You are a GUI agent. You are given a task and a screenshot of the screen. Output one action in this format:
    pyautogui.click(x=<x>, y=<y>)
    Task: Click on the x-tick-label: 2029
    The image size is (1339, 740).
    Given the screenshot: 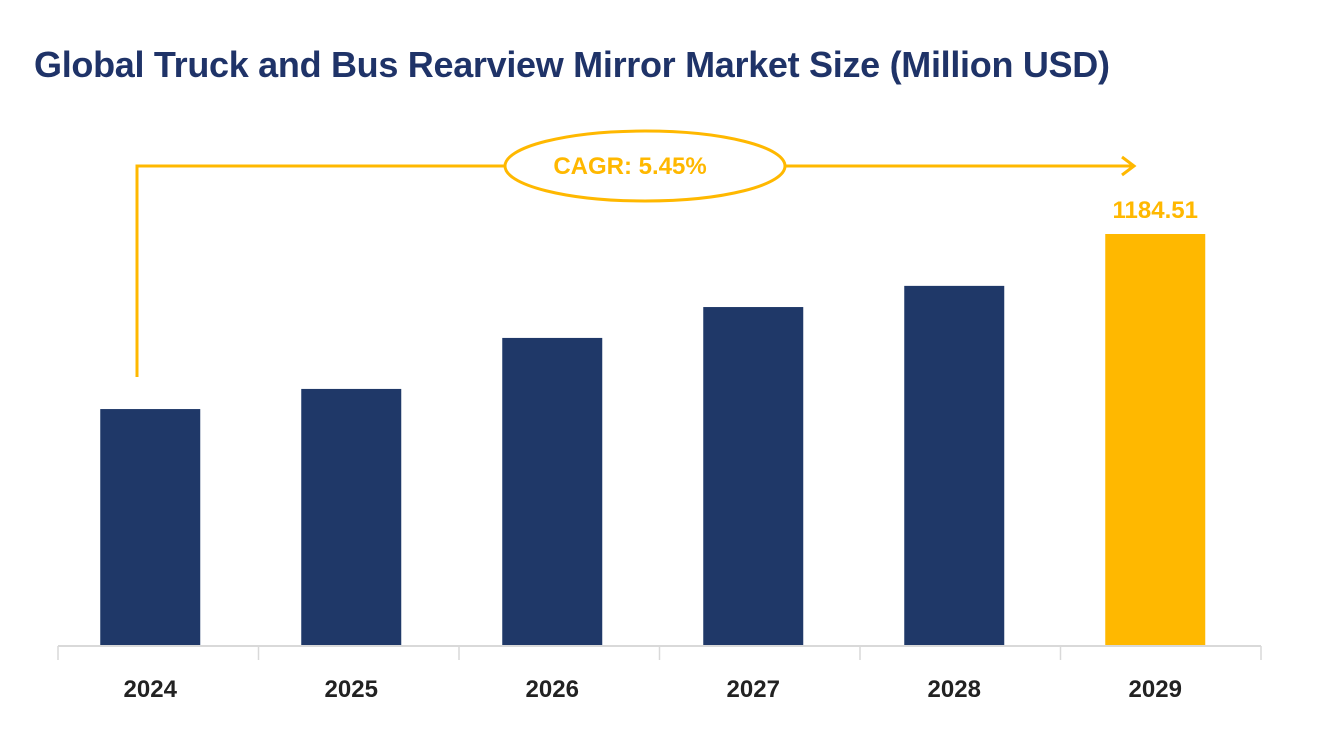 What is the action you would take?
    pyautogui.click(x=1155, y=689)
    